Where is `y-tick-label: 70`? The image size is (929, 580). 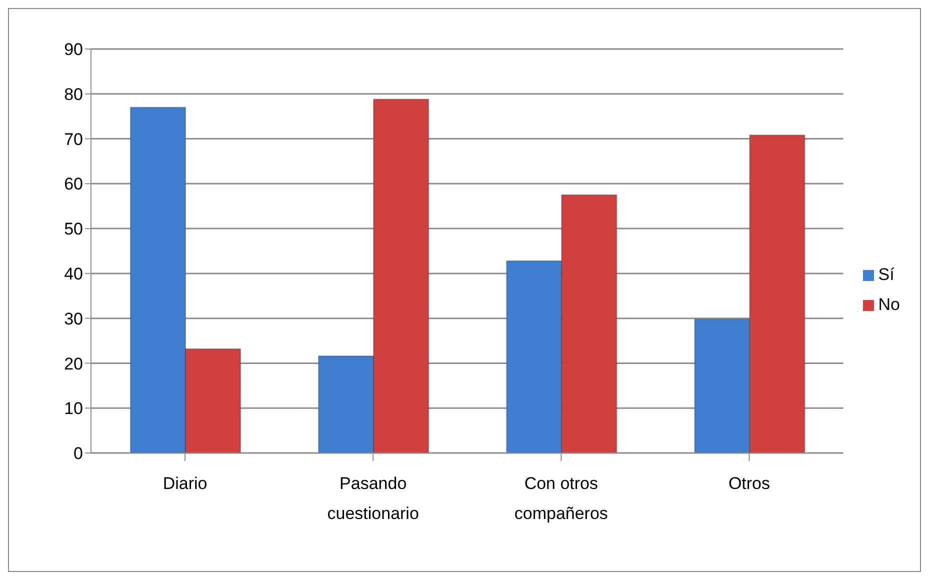 y-tick-label: 70 is located at coordinates (73, 139).